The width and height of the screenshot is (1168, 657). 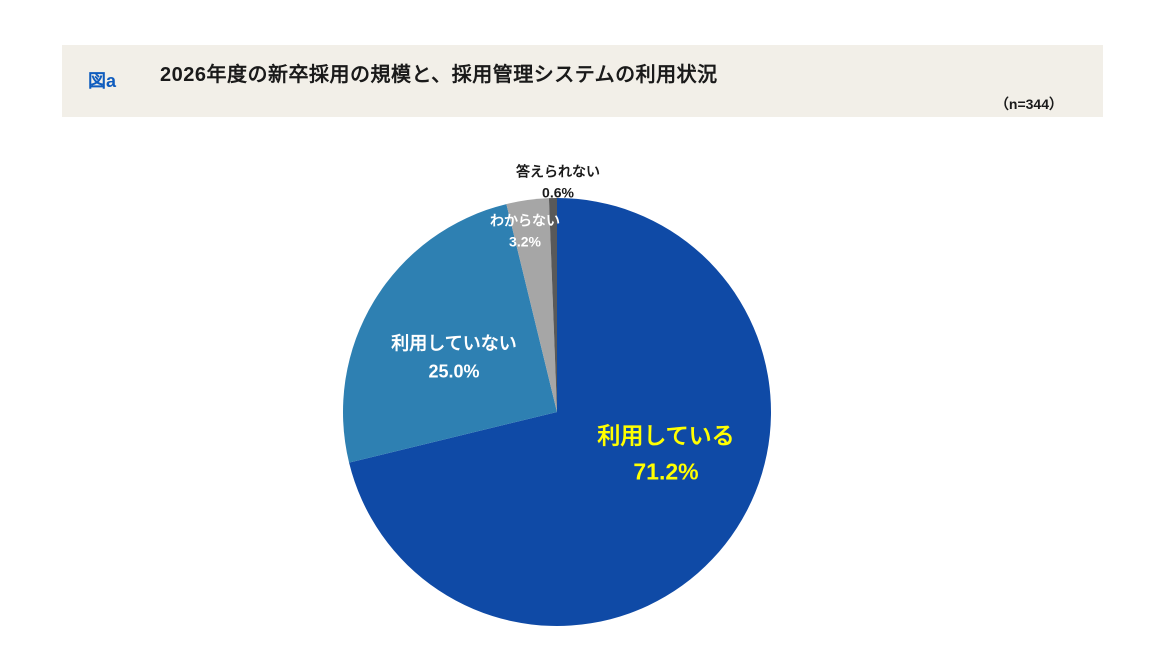 I want to click on header-band: 図a 2026年度の新卒採用の規模と、採用管理システムの利用状況 （n=344）, so click(x=582, y=81).